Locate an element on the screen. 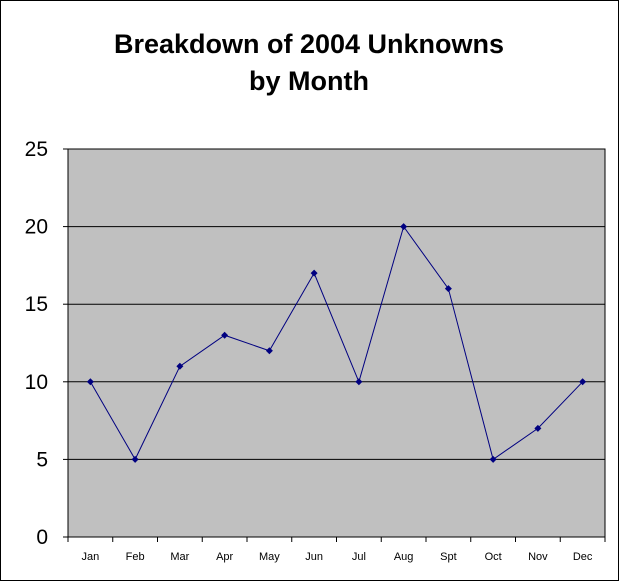 This screenshot has height=581, width=619. y-tick-label: 15 is located at coordinates (36, 304).